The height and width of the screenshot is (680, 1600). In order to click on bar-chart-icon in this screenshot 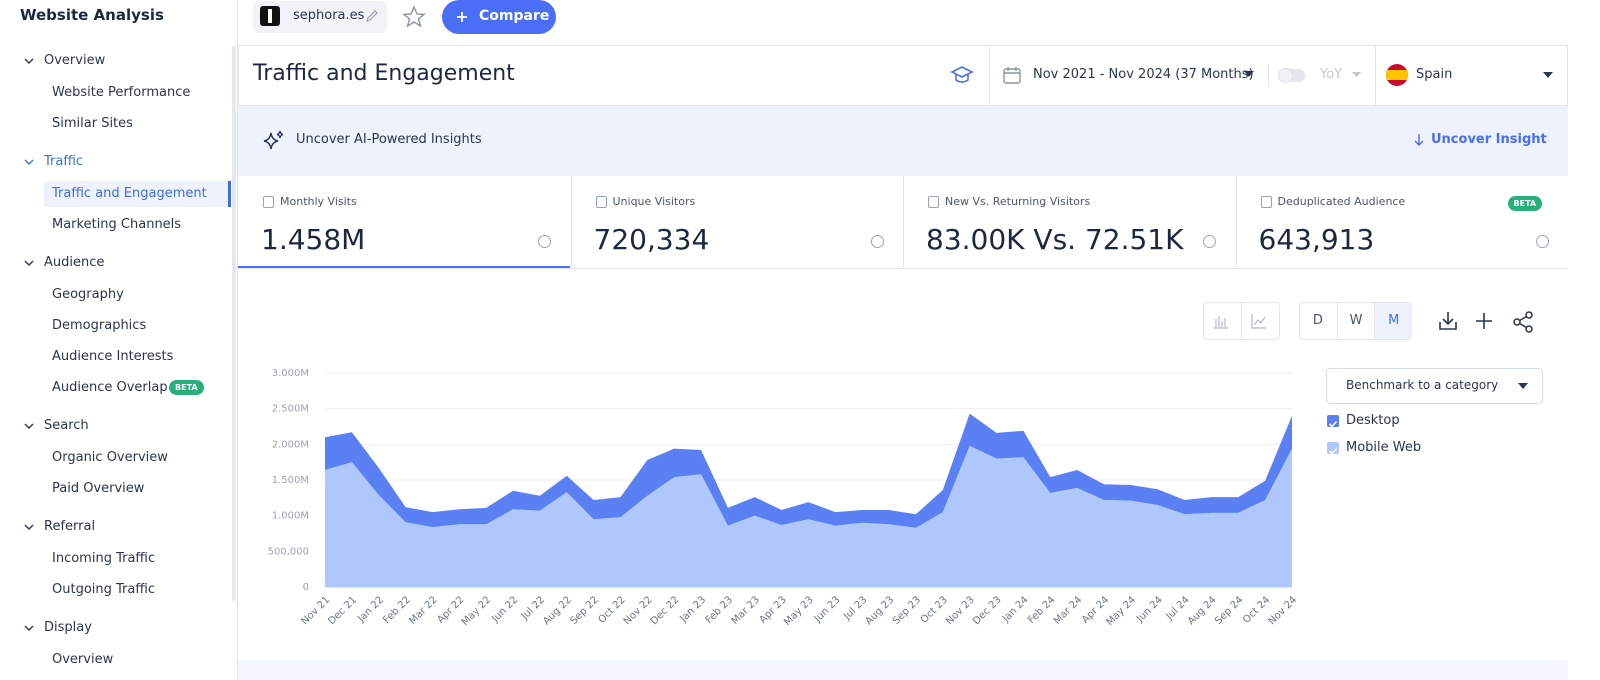, I will do `click(1221, 321)`.